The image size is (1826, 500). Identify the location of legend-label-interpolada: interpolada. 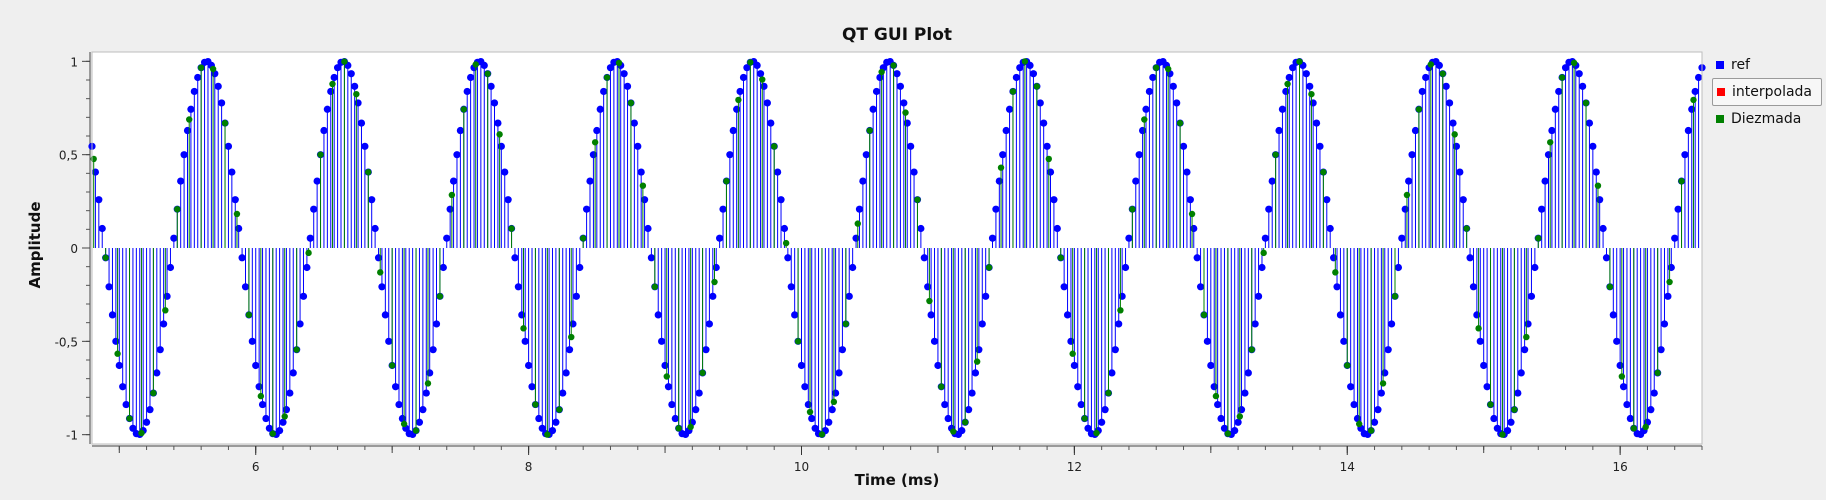
(1772, 92).